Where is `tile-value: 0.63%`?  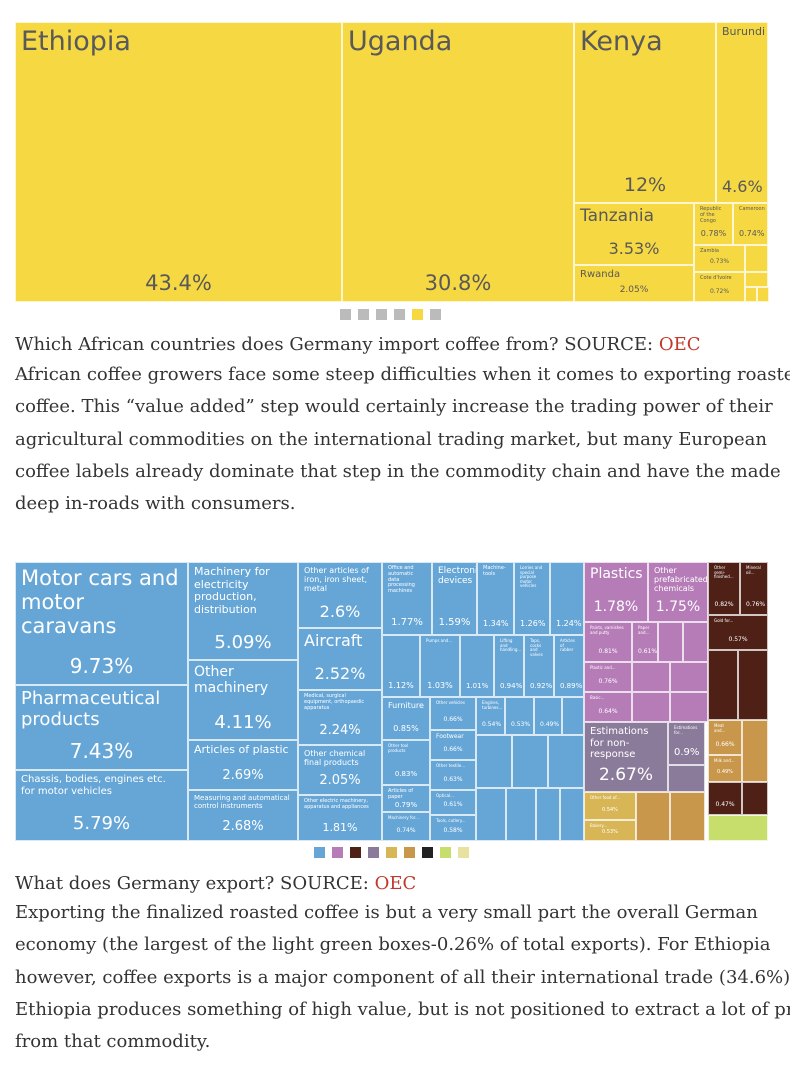 tile-value: 0.63% is located at coordinates (453, 779).